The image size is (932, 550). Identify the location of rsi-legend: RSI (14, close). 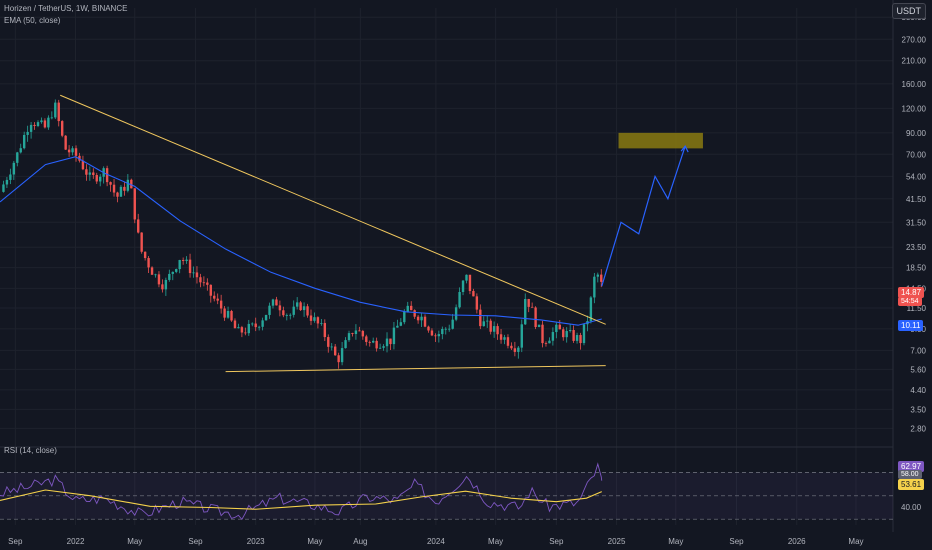
(30, 450).